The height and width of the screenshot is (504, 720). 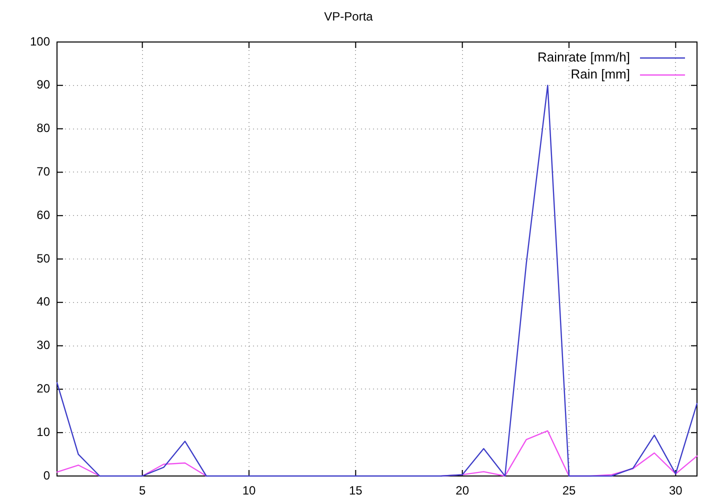 What do you see at coordinates (355, 491) in the screenshot?
I see `x-tick-label: 15` at bounding box center [355, 491].